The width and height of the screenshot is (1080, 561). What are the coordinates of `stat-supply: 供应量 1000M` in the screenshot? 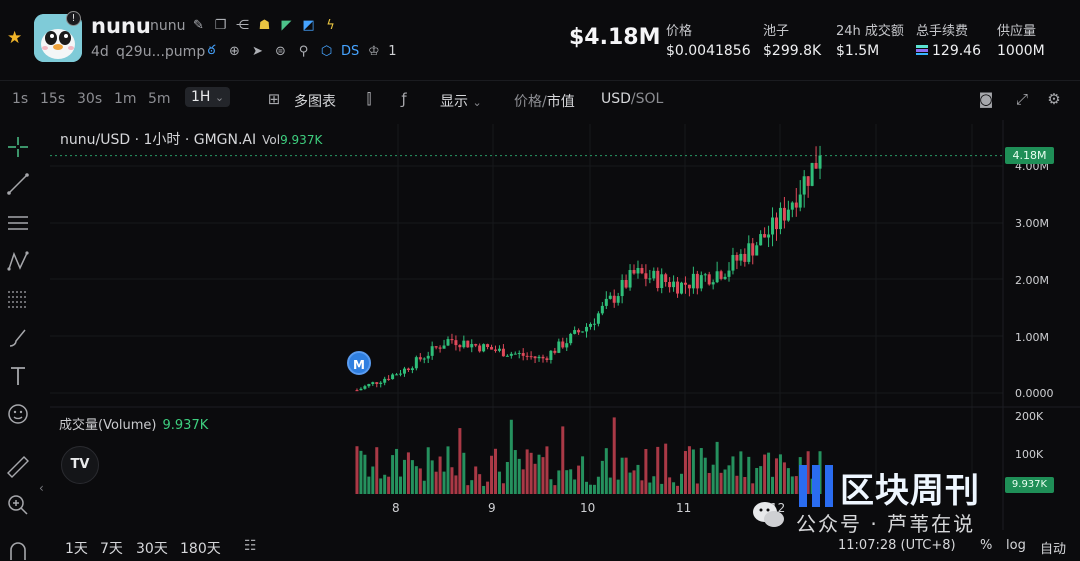 It's located at (1021, 39).